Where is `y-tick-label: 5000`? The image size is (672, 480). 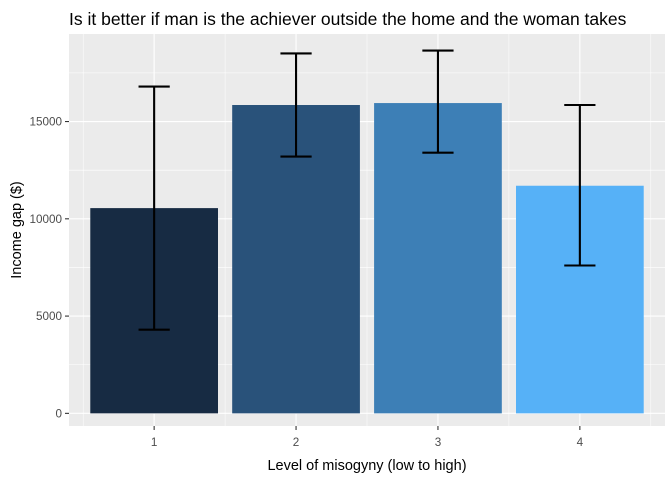
y-tick-label: 5000 is located at coordinates (49, 316).